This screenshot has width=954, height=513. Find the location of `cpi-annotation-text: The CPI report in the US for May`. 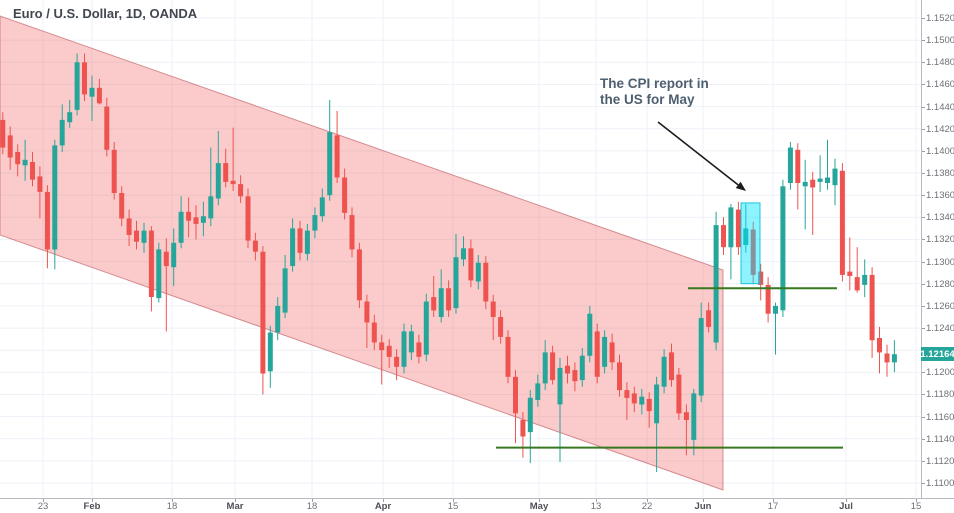

cpi-annotation-text: The CPI report in the US for May is located at coordinates (654, 91).